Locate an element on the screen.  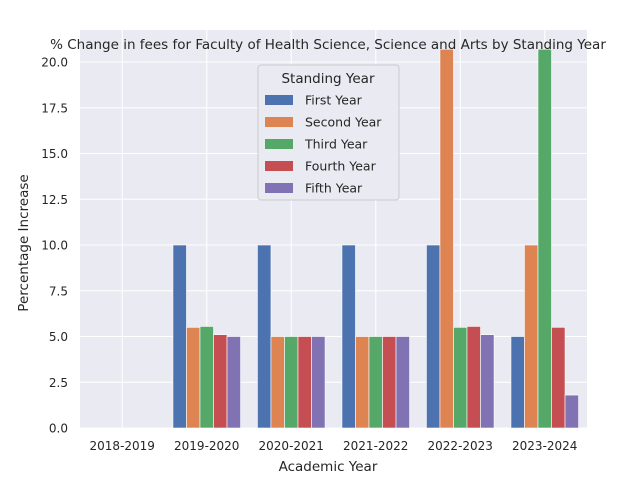
y-tick-label: 17.5 is located at coordinates (54, 108).